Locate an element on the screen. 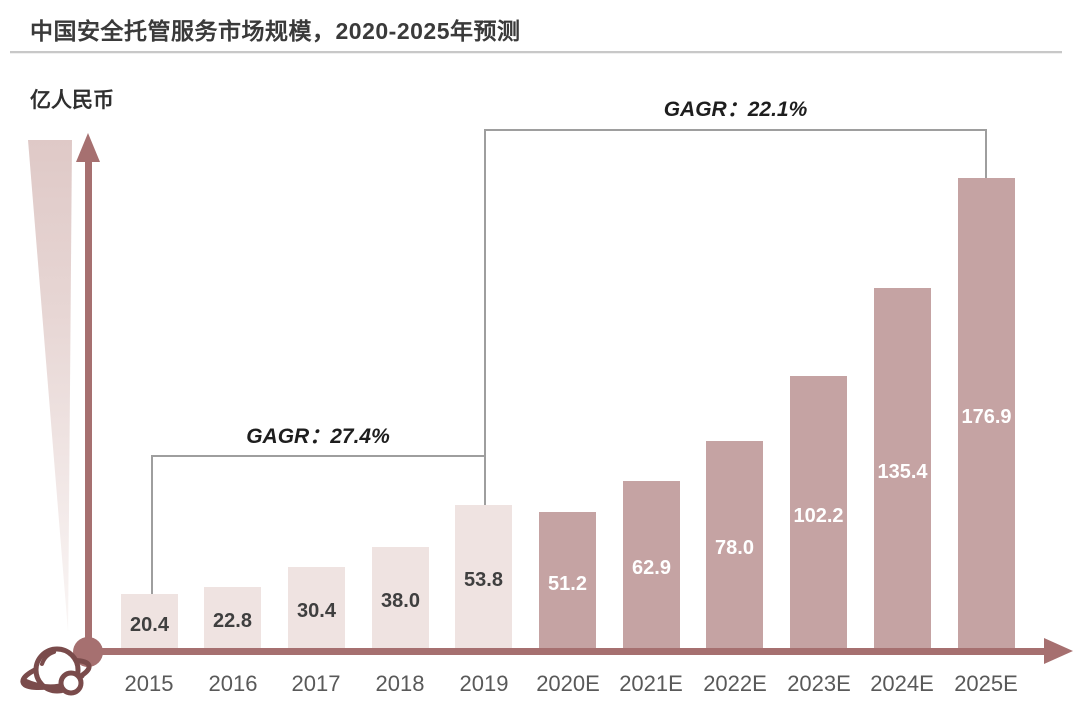  cagr-bracket-2-right-vertical is located at coordinates (986, 160).